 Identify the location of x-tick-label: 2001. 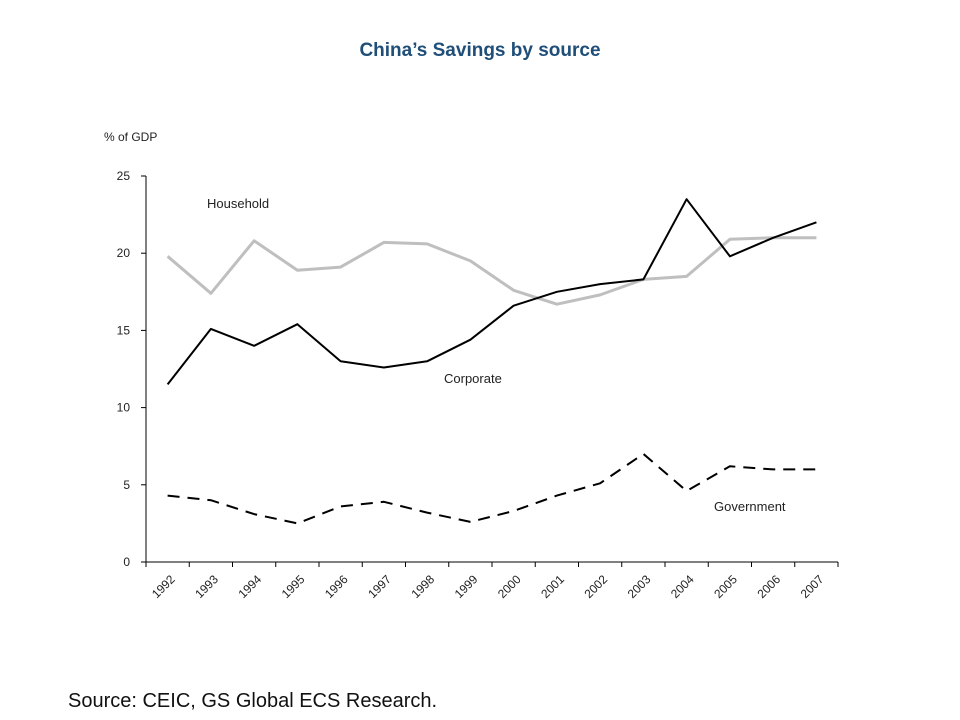
(552, 586).